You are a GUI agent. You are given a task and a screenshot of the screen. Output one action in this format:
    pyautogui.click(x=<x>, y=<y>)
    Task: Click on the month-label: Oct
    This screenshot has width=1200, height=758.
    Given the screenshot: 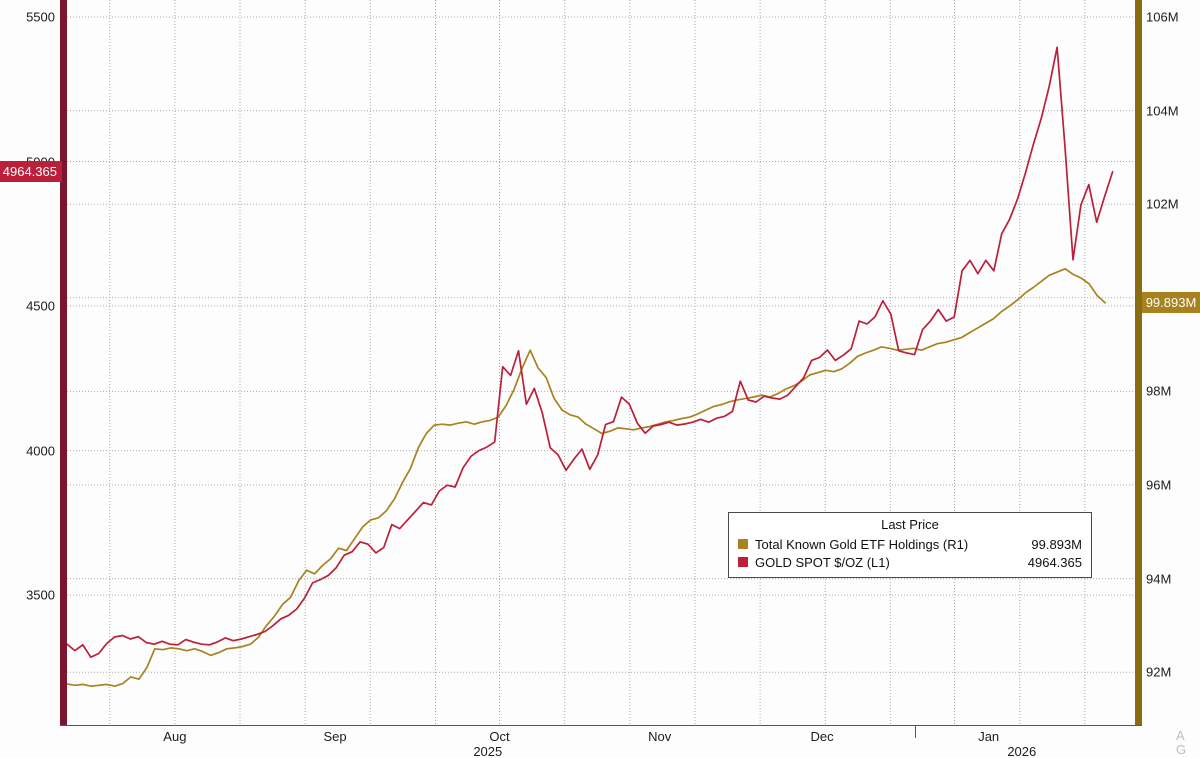 What is the action you would take?
    pyautogui.click(x=499, y=736)
    